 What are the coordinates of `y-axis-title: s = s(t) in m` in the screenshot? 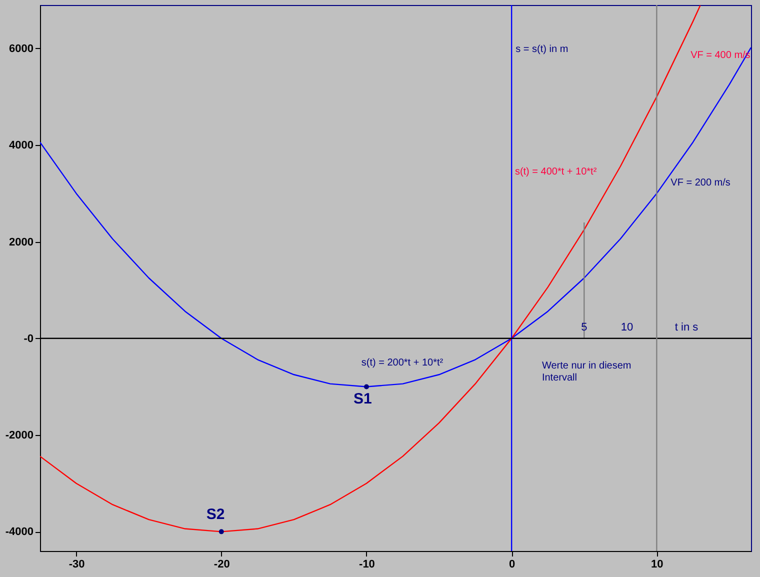 It's located at (542, 50).